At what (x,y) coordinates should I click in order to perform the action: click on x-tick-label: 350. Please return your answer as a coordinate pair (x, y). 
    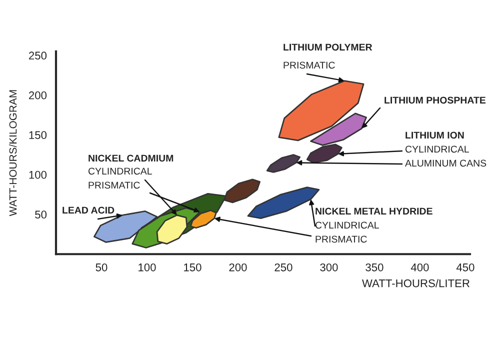
    Looking at the image, I should click on (375, 267).